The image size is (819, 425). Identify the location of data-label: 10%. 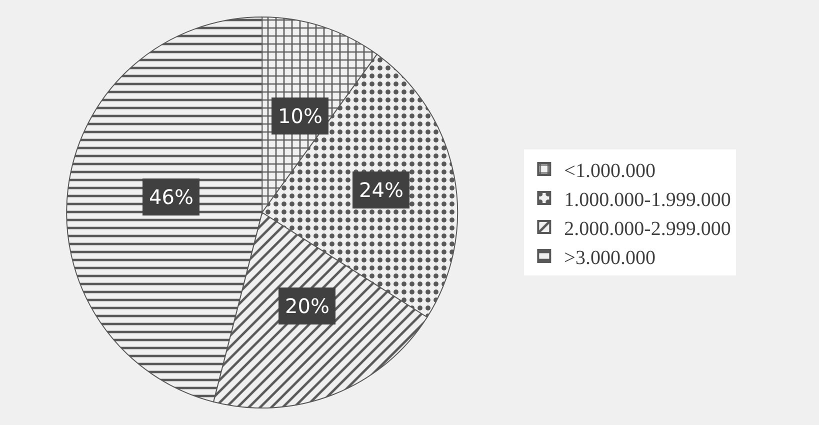
(300, 116).